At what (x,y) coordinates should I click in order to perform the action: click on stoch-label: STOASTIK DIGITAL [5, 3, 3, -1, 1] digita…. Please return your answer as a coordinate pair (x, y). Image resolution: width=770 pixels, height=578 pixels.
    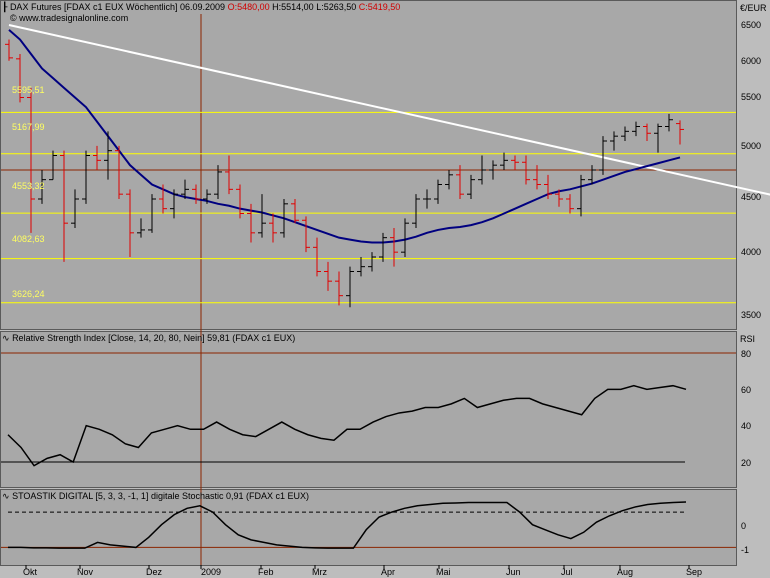
    Looking at the image, I should click on (161, 496).